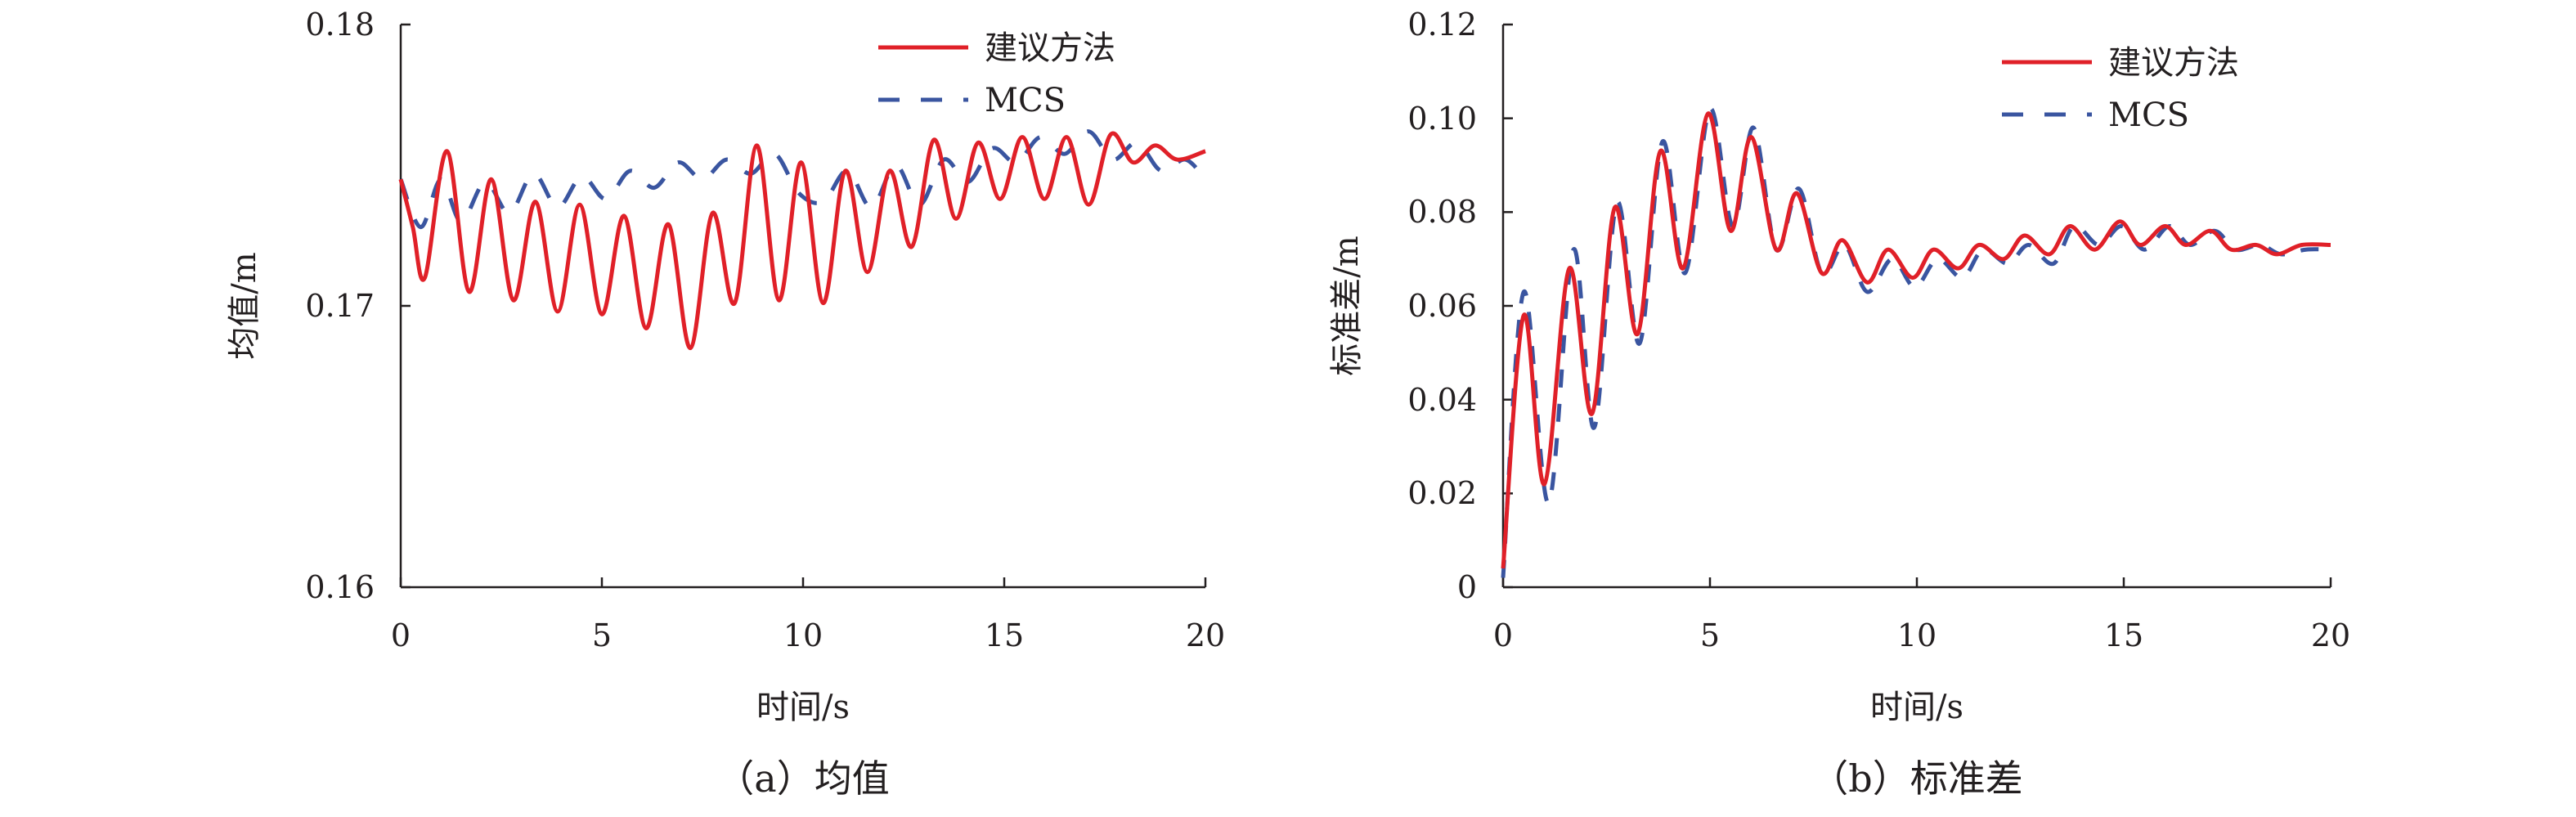 This screenshot has width=2576, height=817. Describe the element at coordinates (1442, 400) in the screenshot. I see `y-tick-label: 0.04` at that location.